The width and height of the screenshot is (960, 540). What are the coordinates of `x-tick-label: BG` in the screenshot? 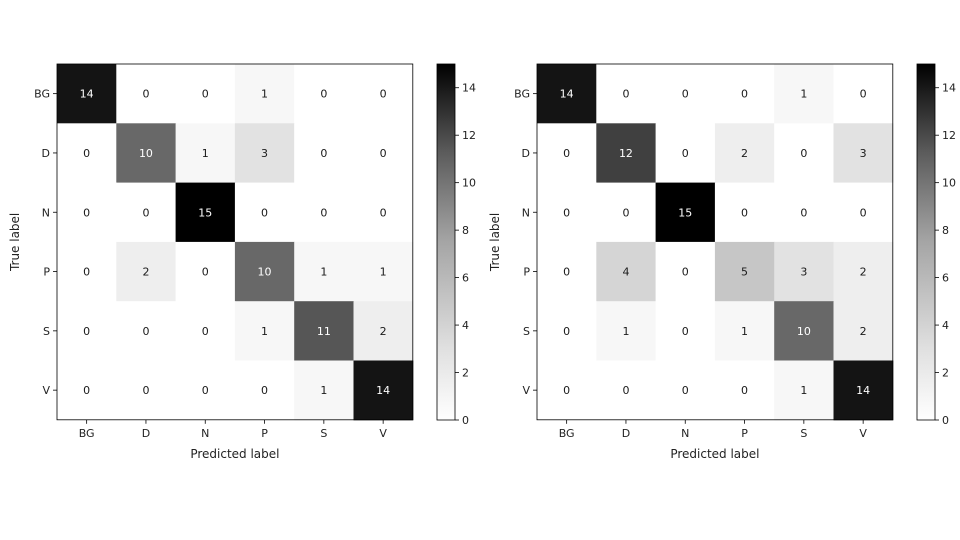 It's located at (567, 433).